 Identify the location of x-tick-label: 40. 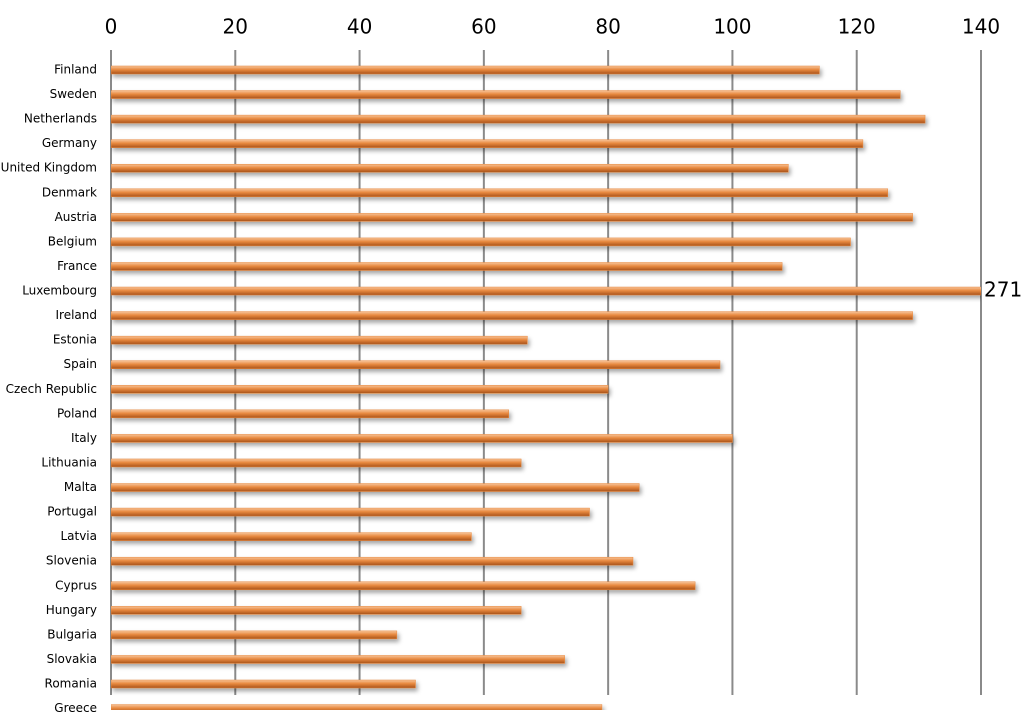
(359, 27).